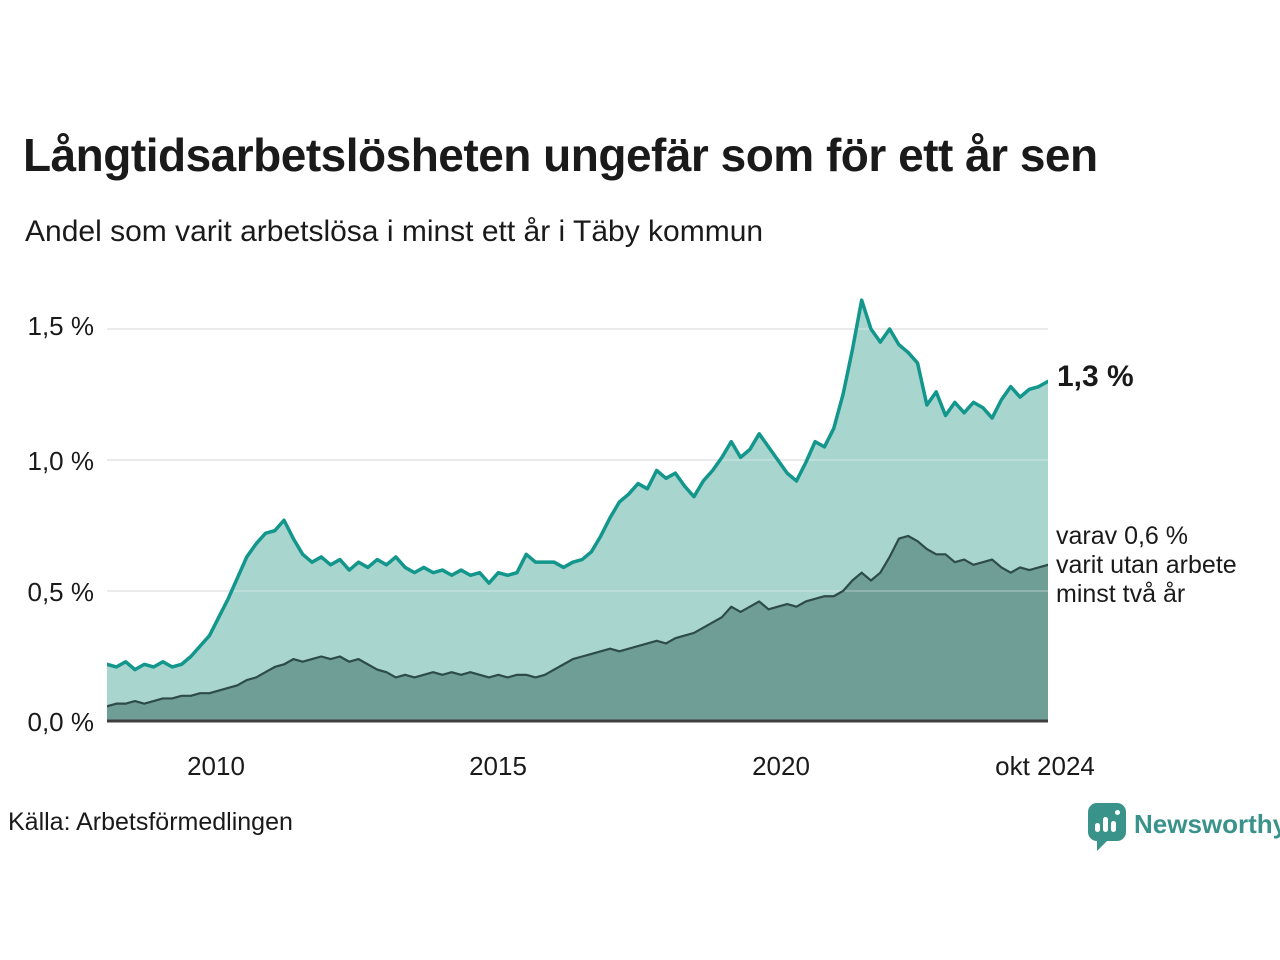  I want to click on y-axis-tick-0-5: 0,5 %, so click(61, 592).